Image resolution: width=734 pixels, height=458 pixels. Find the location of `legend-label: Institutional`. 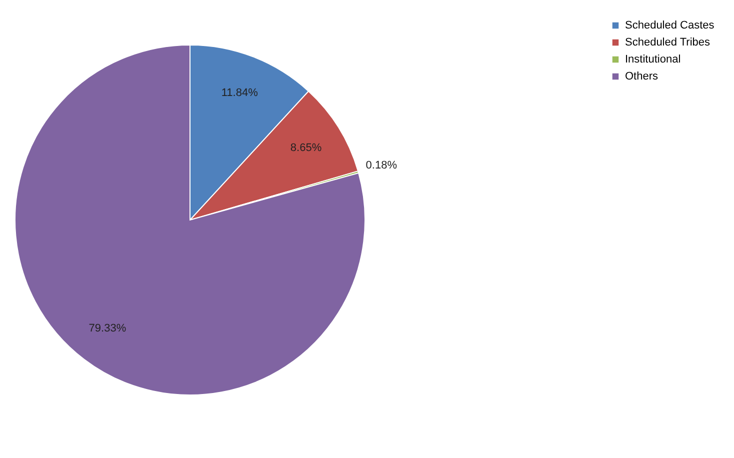

legend-label: Institutional is located at coordinates (653, 60).